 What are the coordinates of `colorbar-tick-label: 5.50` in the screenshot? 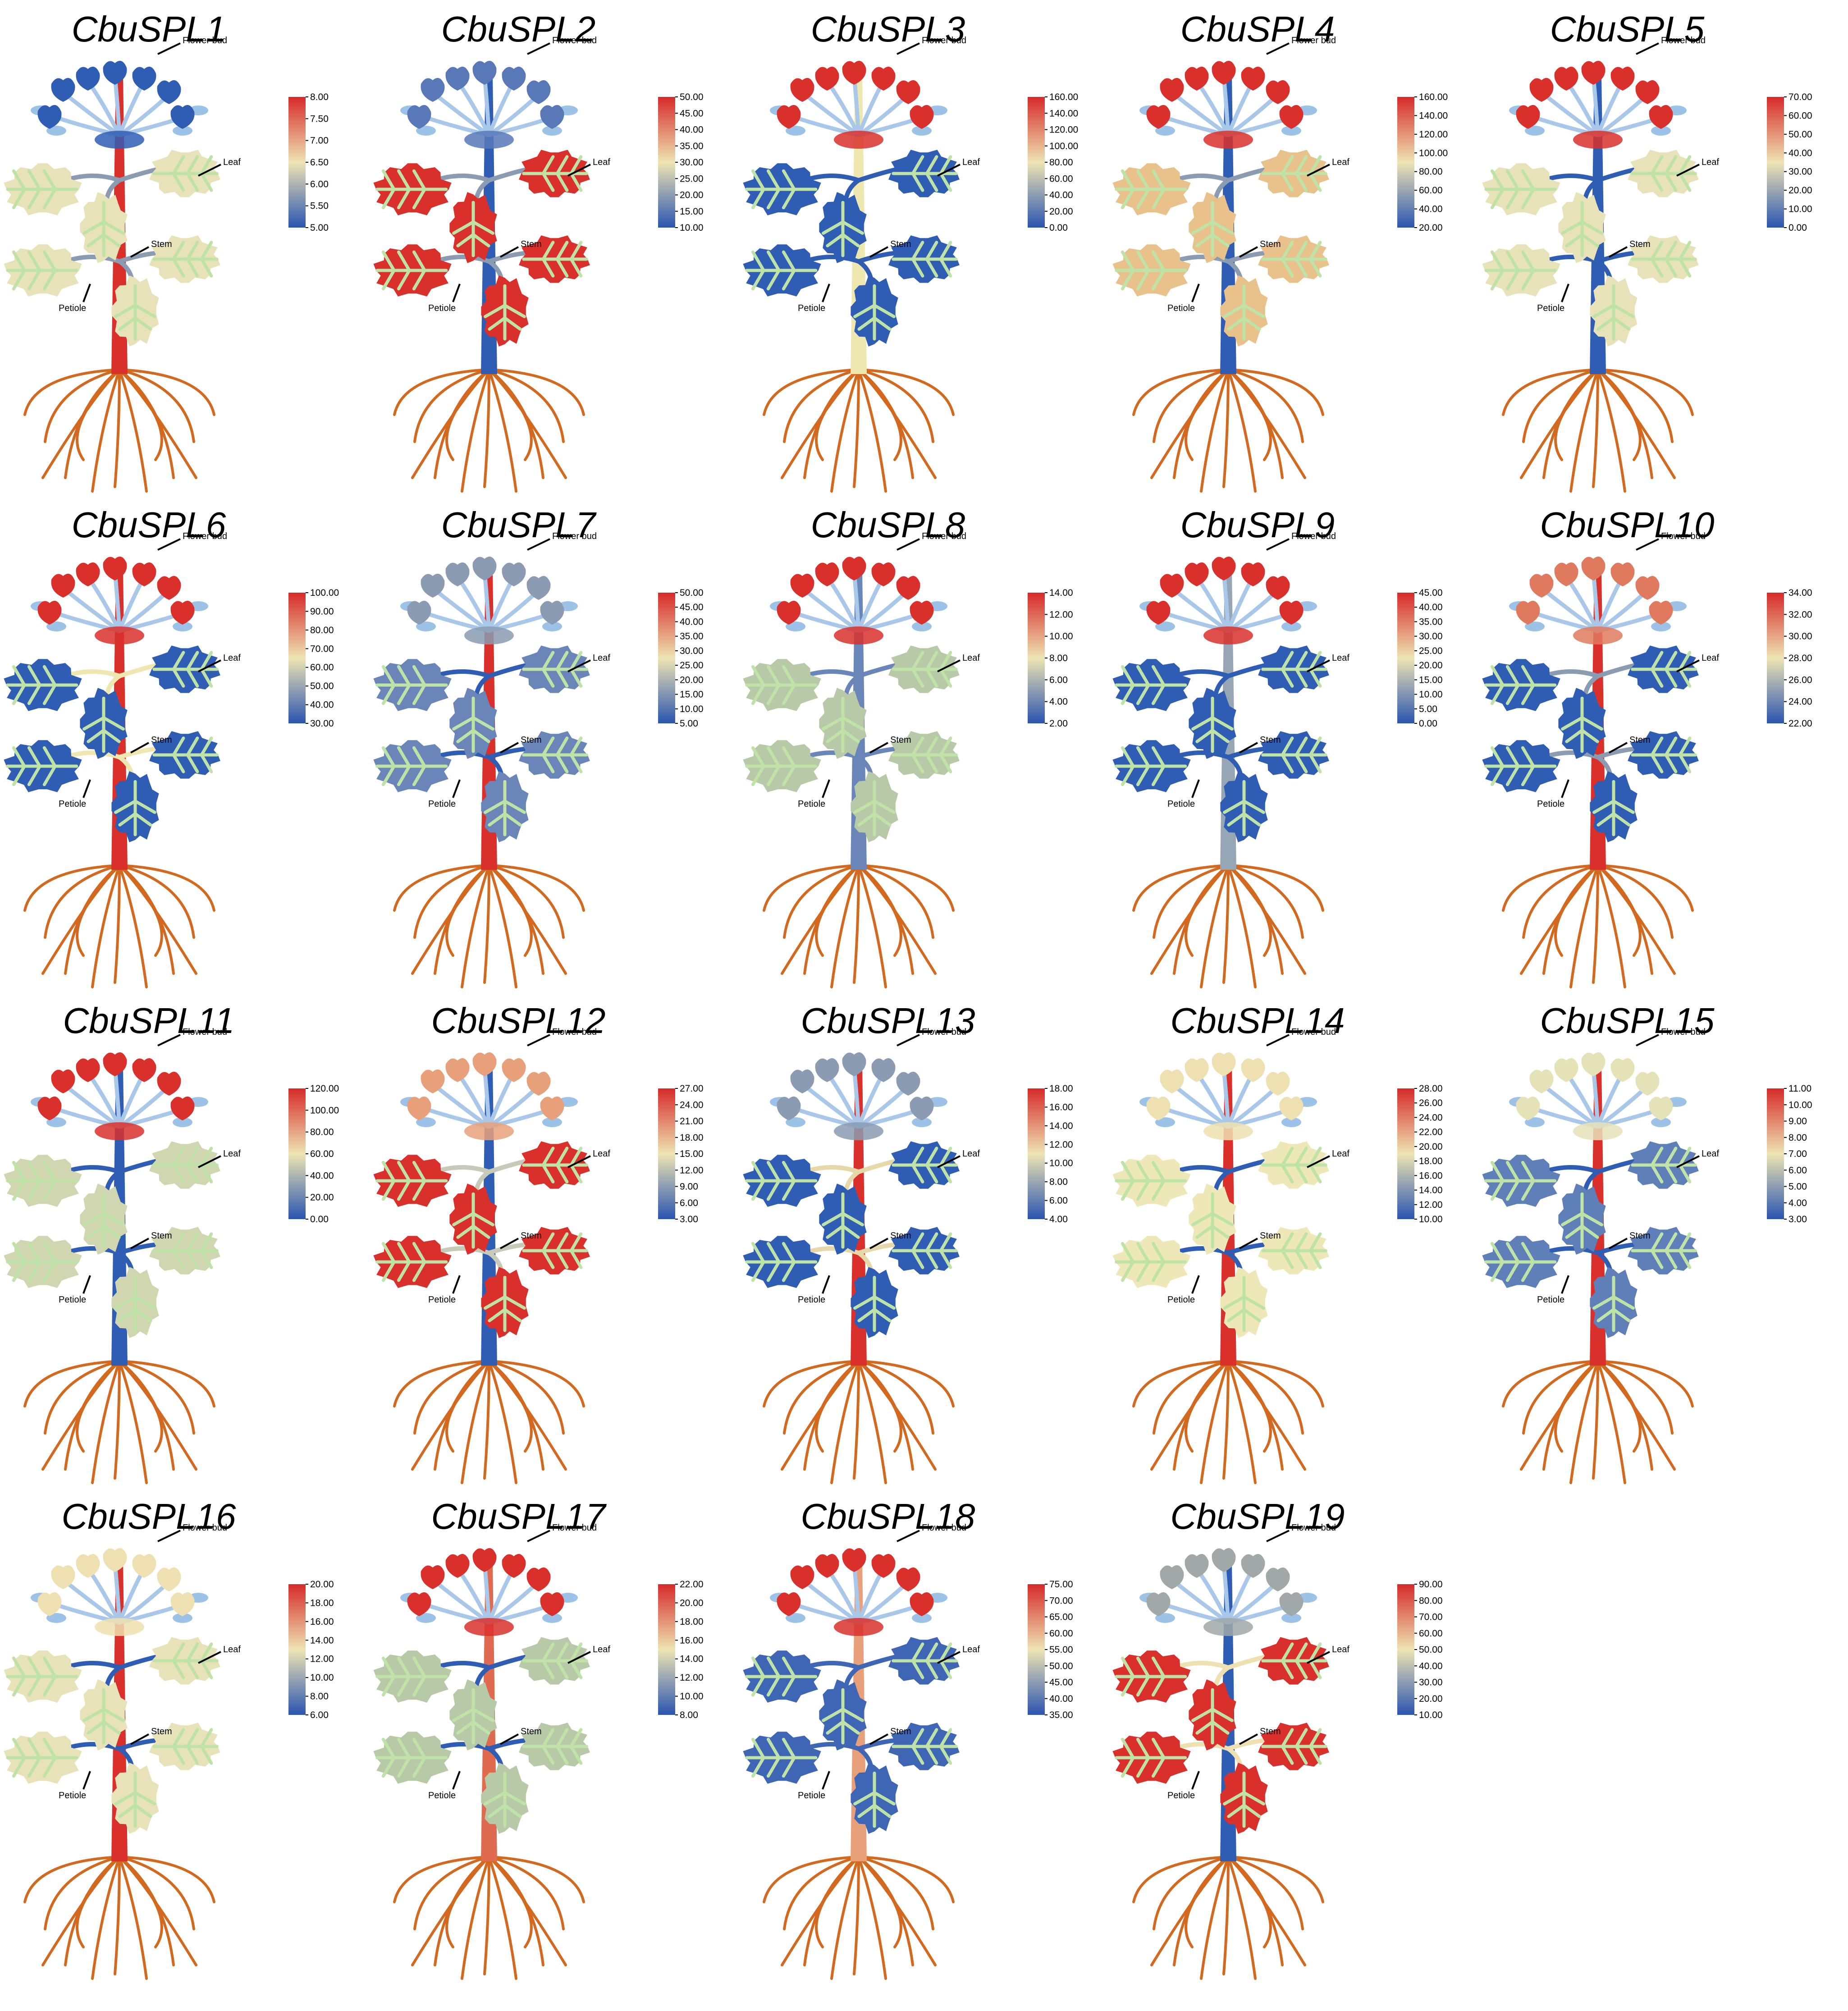 It's located at (319, 206).